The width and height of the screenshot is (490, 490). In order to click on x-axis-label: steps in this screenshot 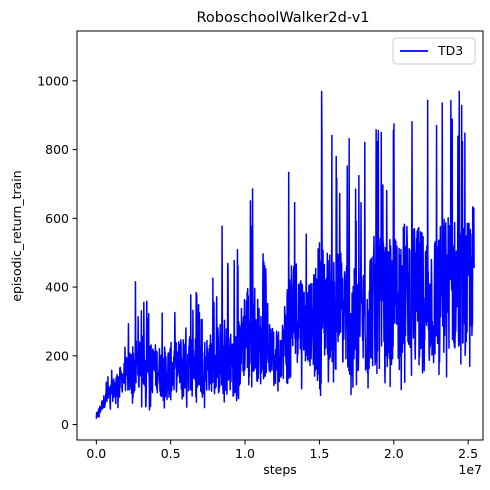, I will do `click(280, 469)`.